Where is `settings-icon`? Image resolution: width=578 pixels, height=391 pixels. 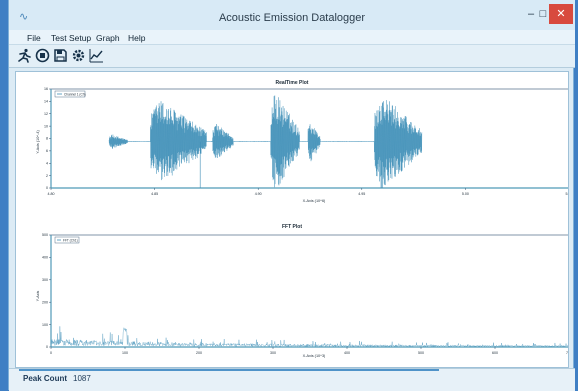
settings-icon is located at coordinates (78, 55).